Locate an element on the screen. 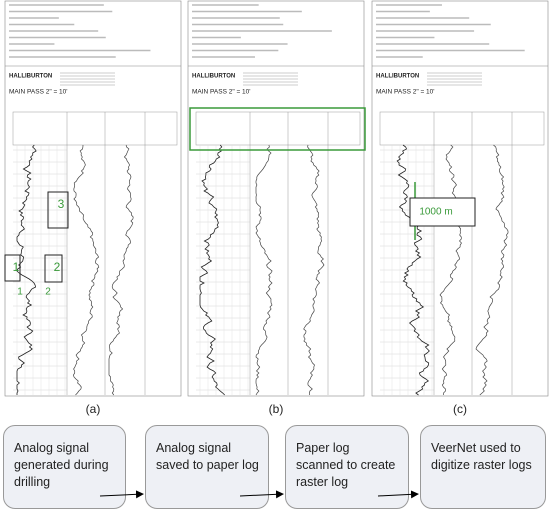 The width and height of the screenshot is (550, 513). panel-label: (b) is located at coordinates (276, 409).